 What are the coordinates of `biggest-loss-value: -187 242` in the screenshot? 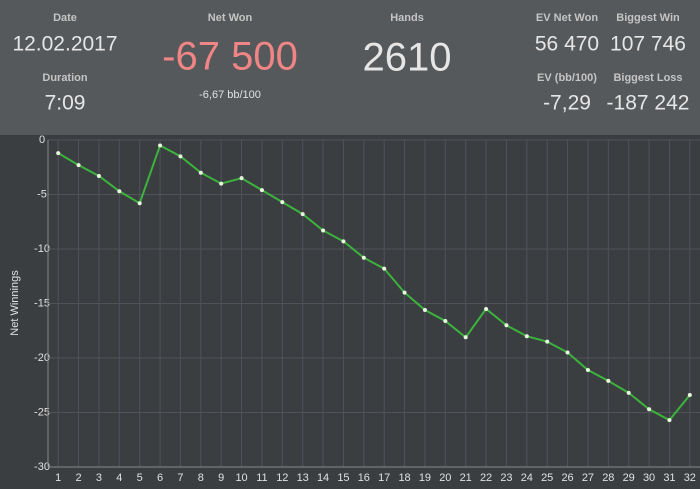 It's located at (648, 103).